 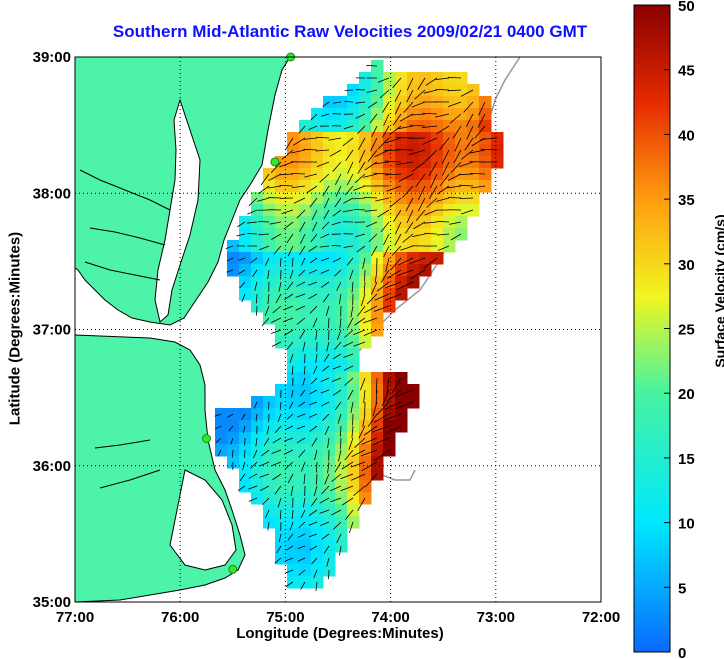 I want to click on sound-inlet, so click(x=127, y=464).